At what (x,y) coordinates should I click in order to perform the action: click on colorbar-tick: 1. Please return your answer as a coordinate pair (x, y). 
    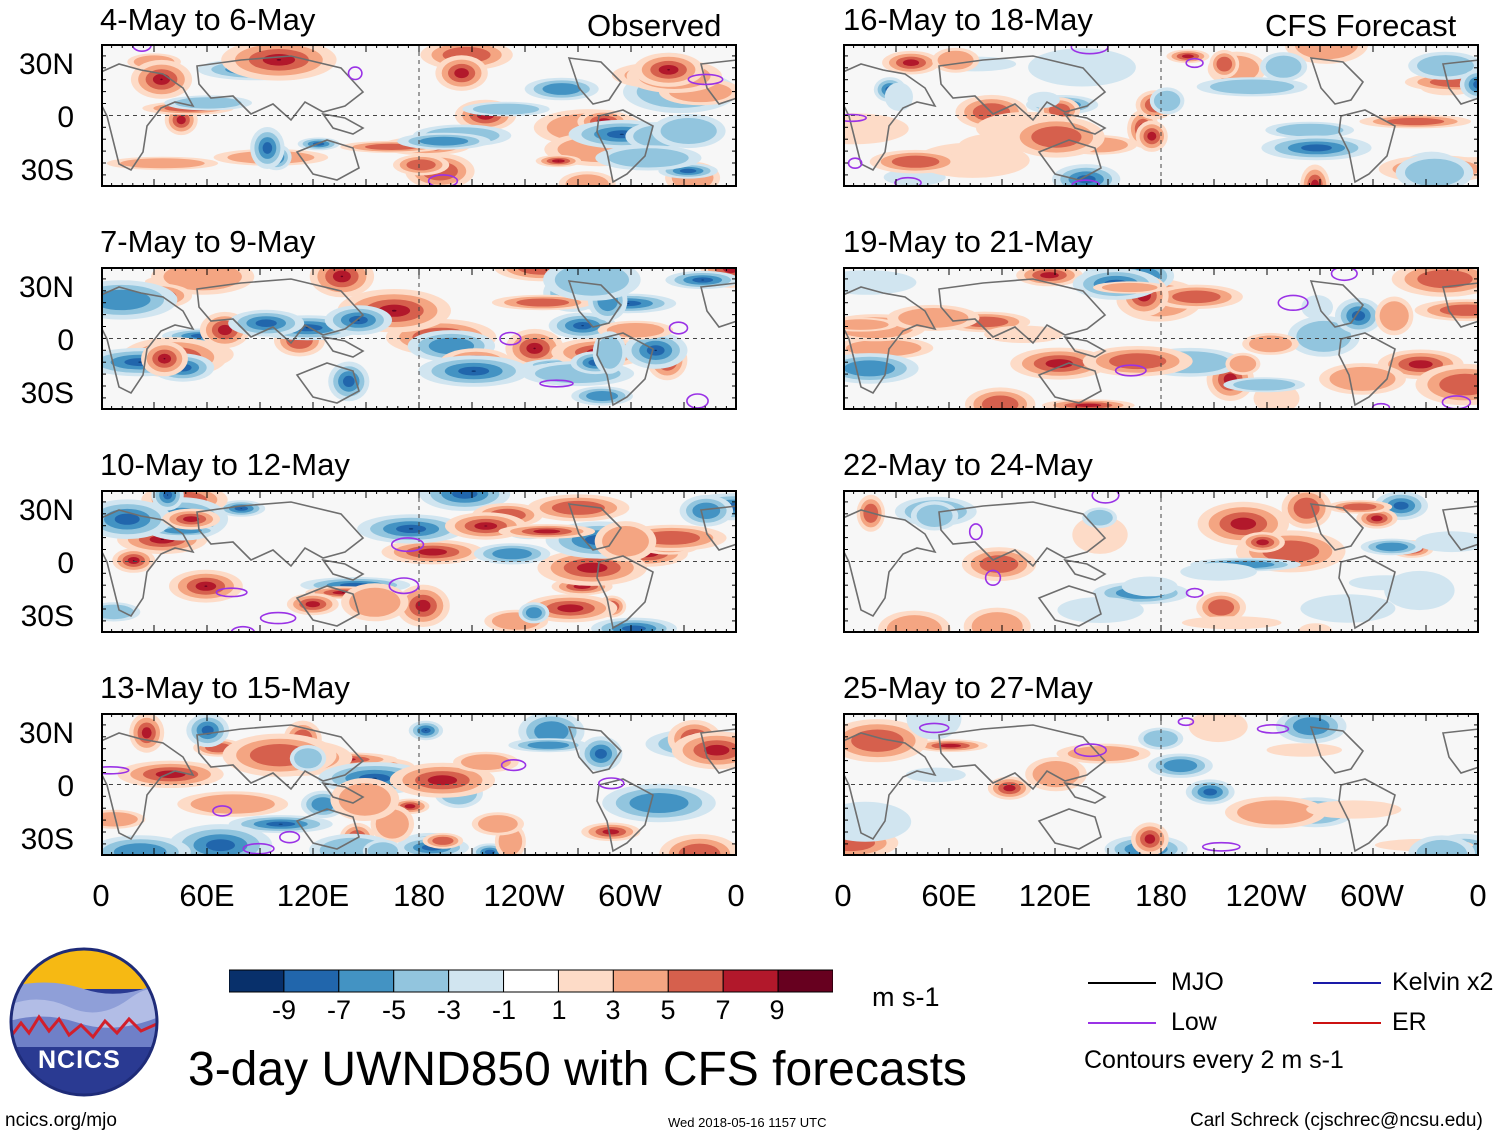
    Looking at the image, I should click on (559, 1010).